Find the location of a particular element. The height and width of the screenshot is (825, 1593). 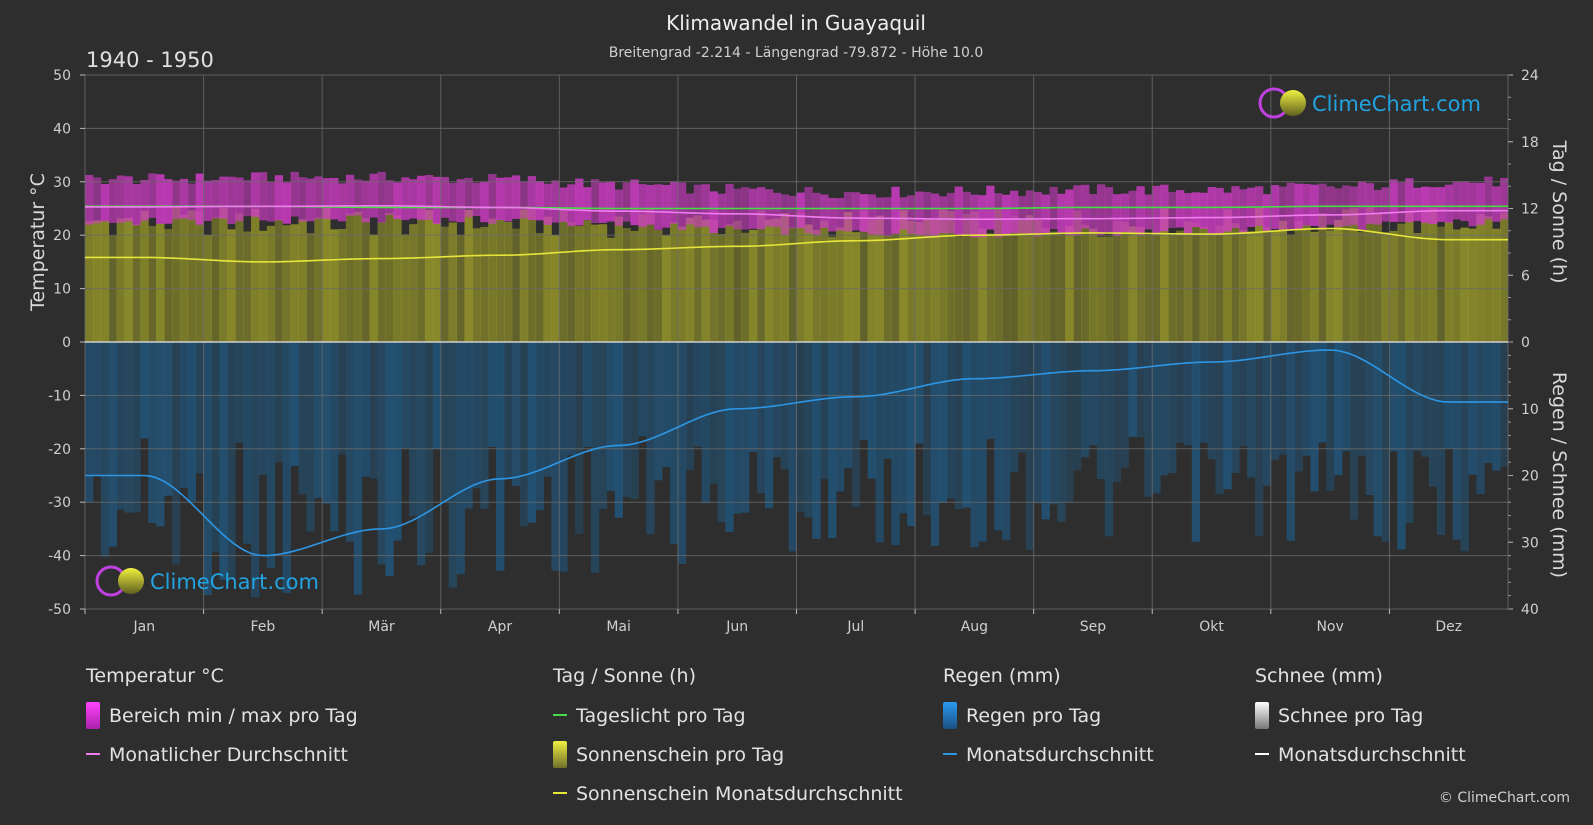

left-tick-label: -20 is located at coordinates (59, 450).